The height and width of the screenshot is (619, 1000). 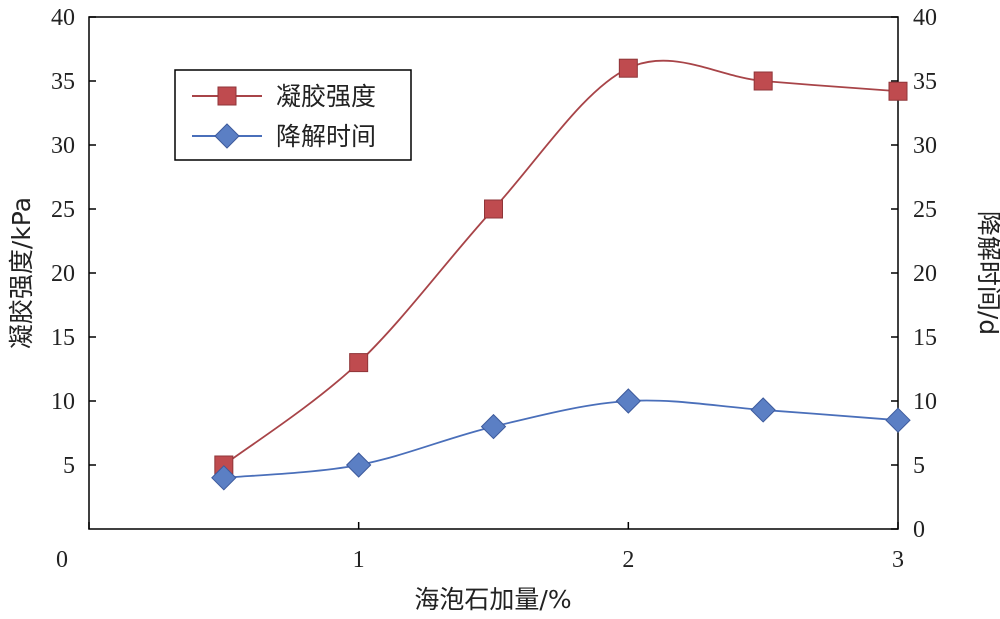 I want to click on y-right-tick-label: 0, so click(x=919, y=530).